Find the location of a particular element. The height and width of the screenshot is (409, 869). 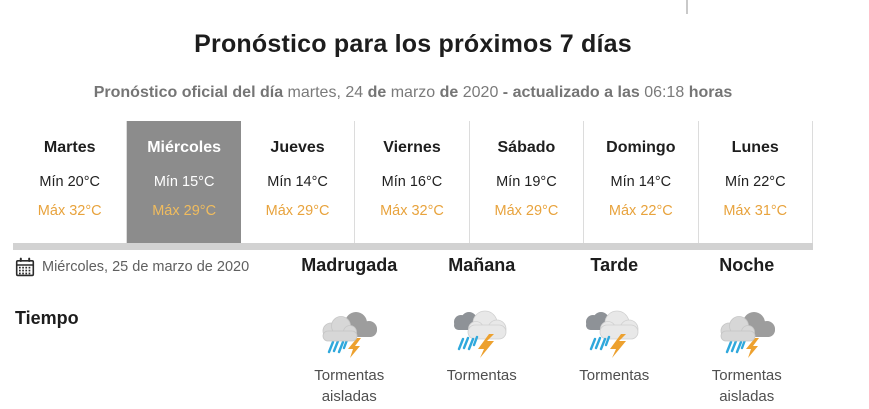

weather-cell-noche: Tormentas aisladas is located at coordinates (747, 357).